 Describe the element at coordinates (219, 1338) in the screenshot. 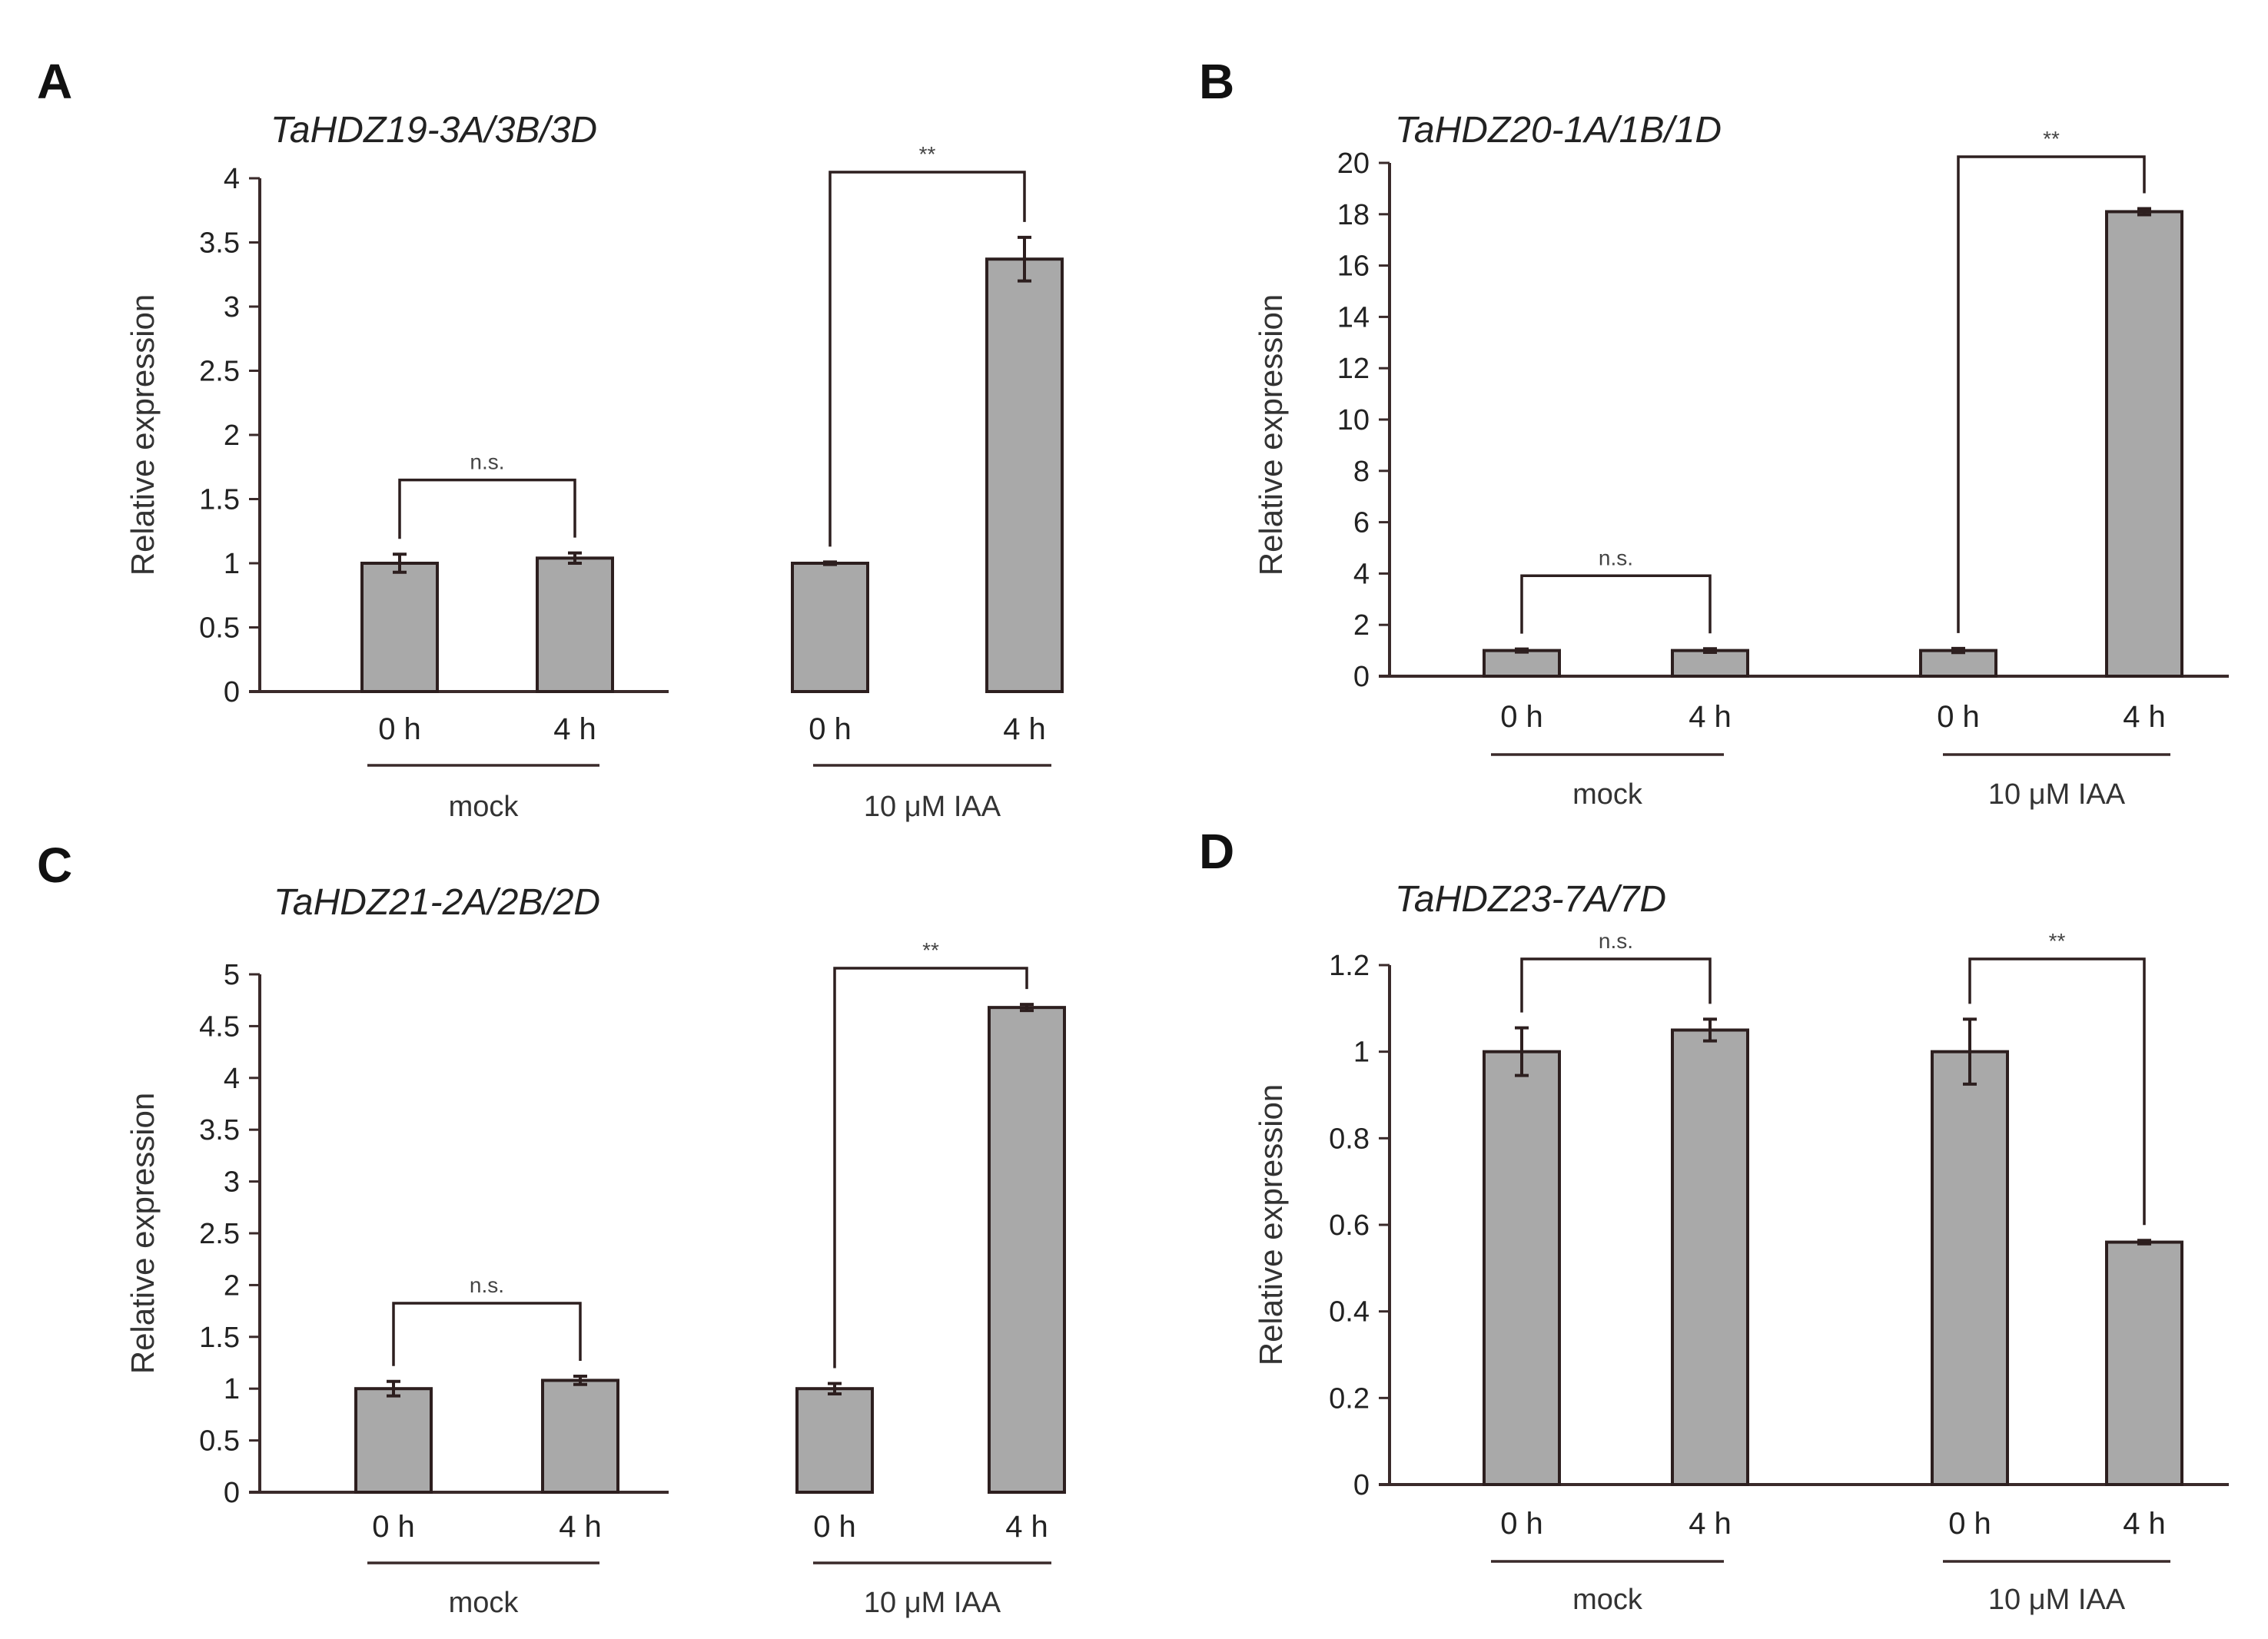

I see `y-tick-label: 1.5` at that location.